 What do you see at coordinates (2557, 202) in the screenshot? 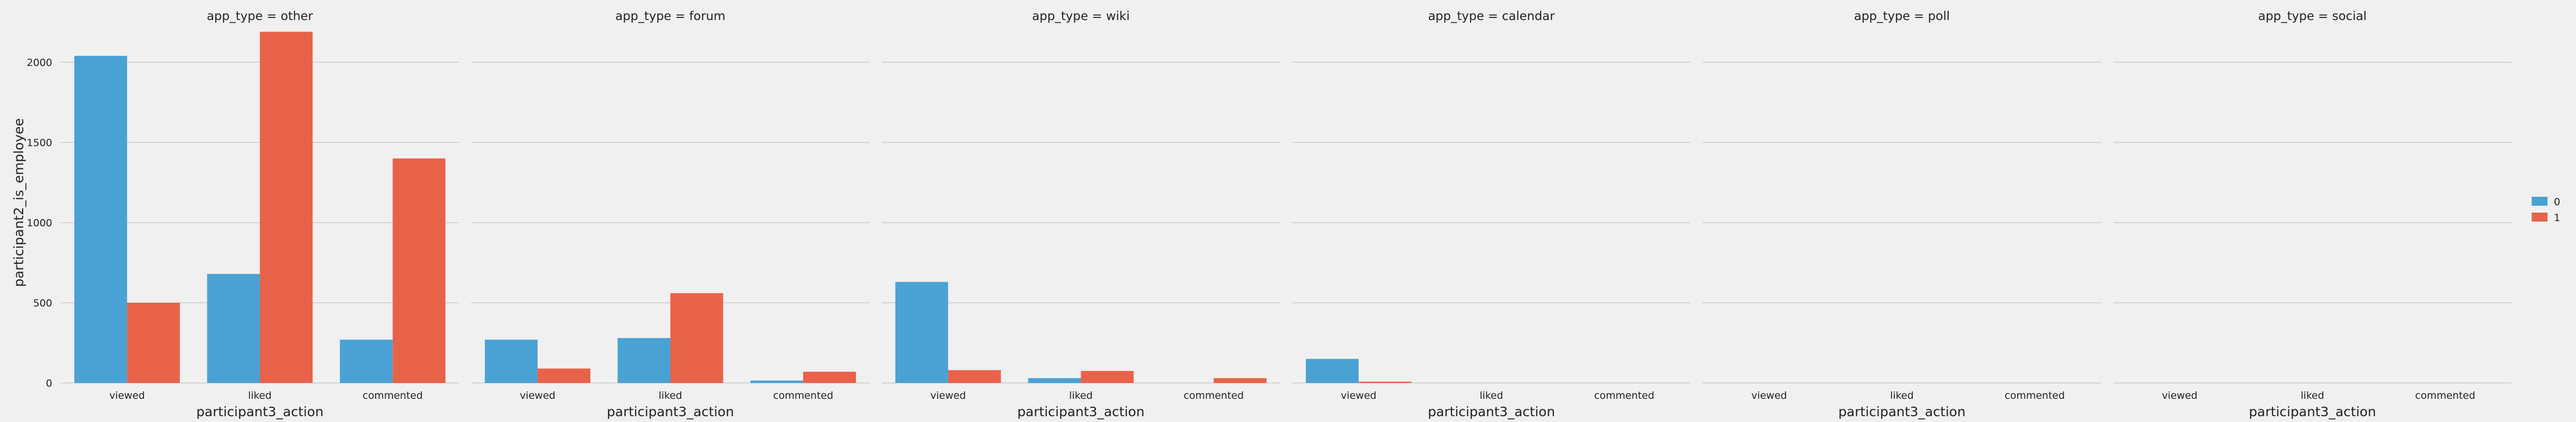
I see `legend-label-0: 0` at bounding box center [2557, 202].